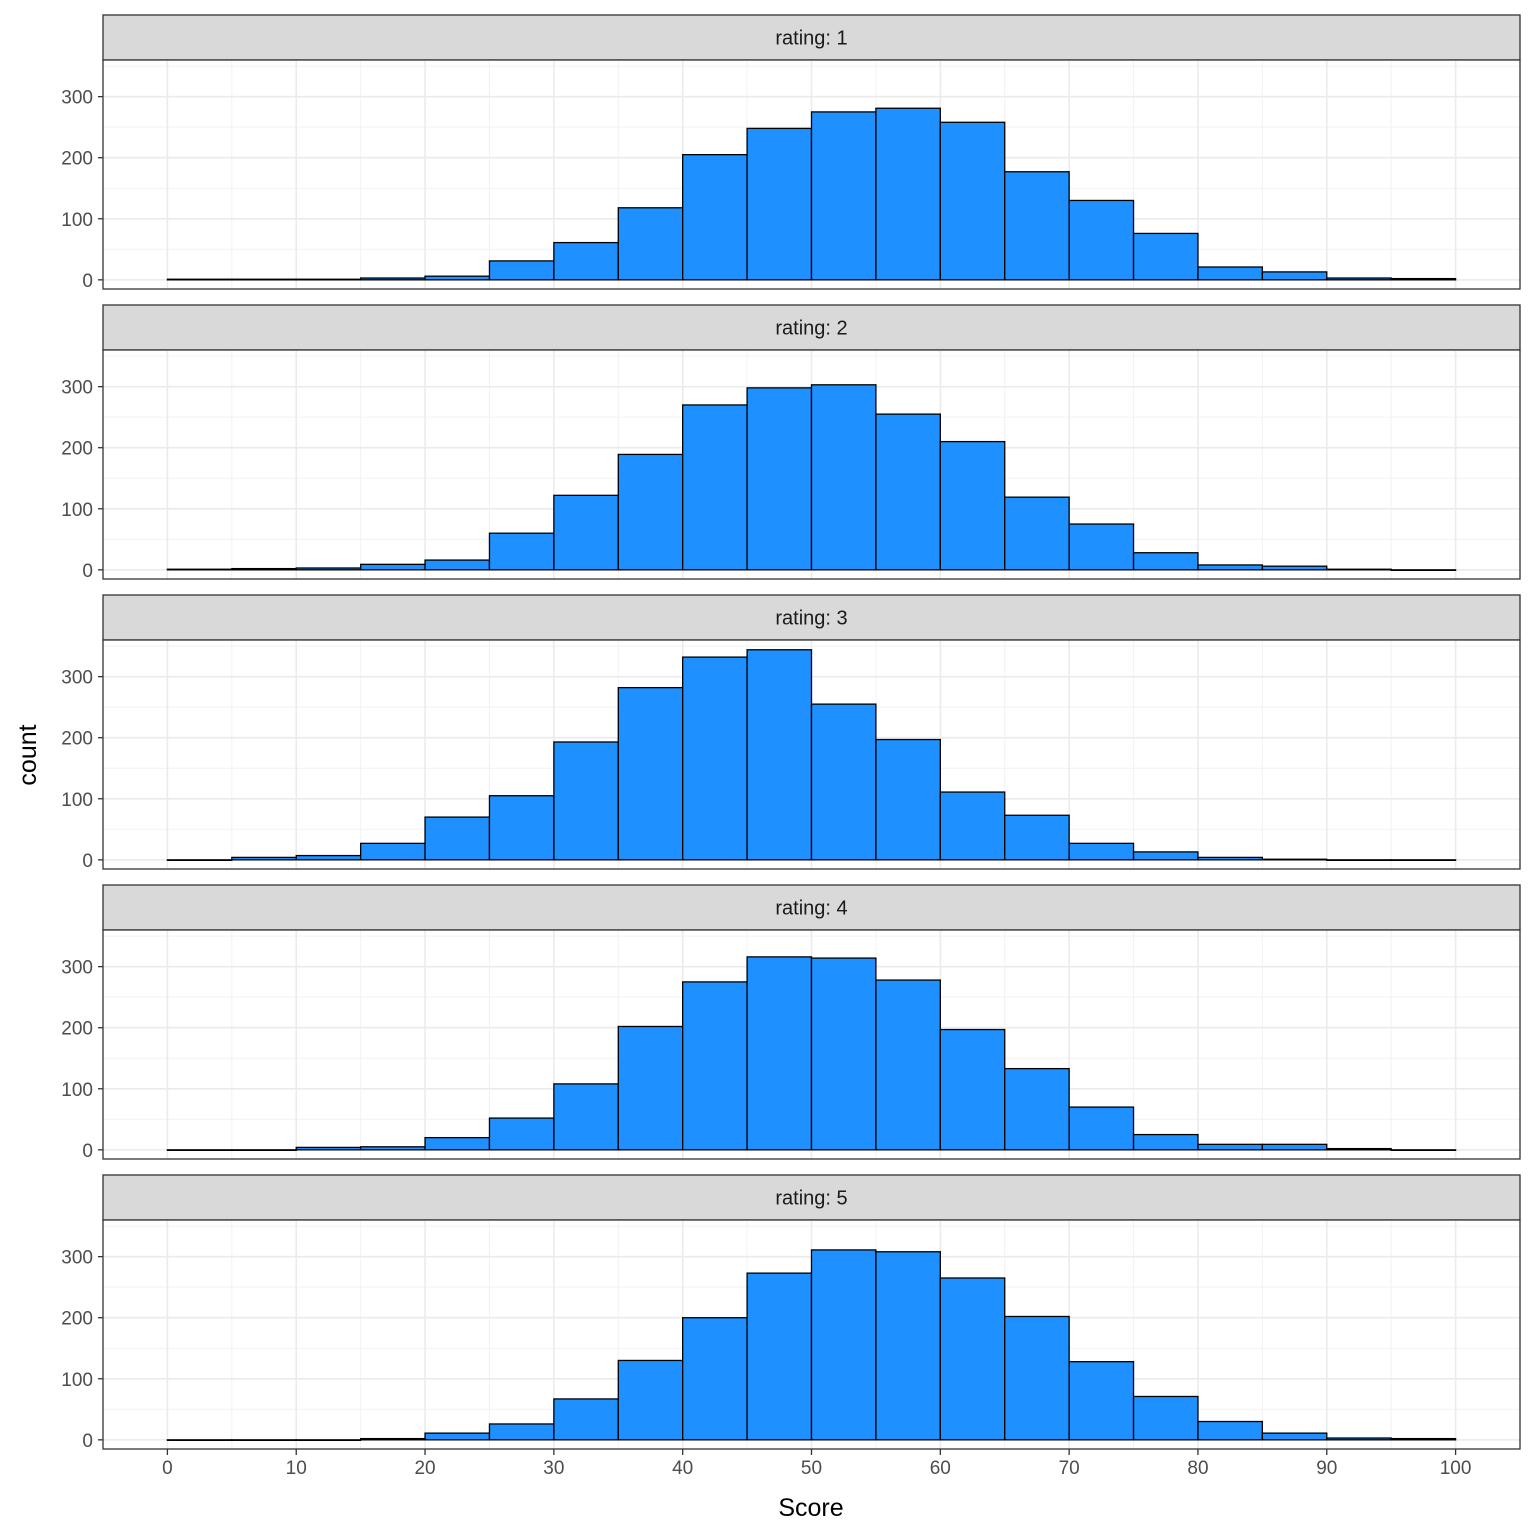 This screenshot has width=1536, height=1536. Describe the element at coordinates (424, 1468) in the screenshot. I see `x-tick-label: 20` at that location.